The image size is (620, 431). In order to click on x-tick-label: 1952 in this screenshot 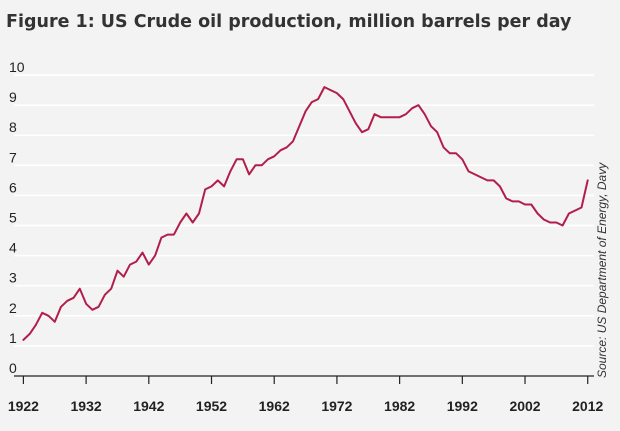, I will do `click(211, 406)`.